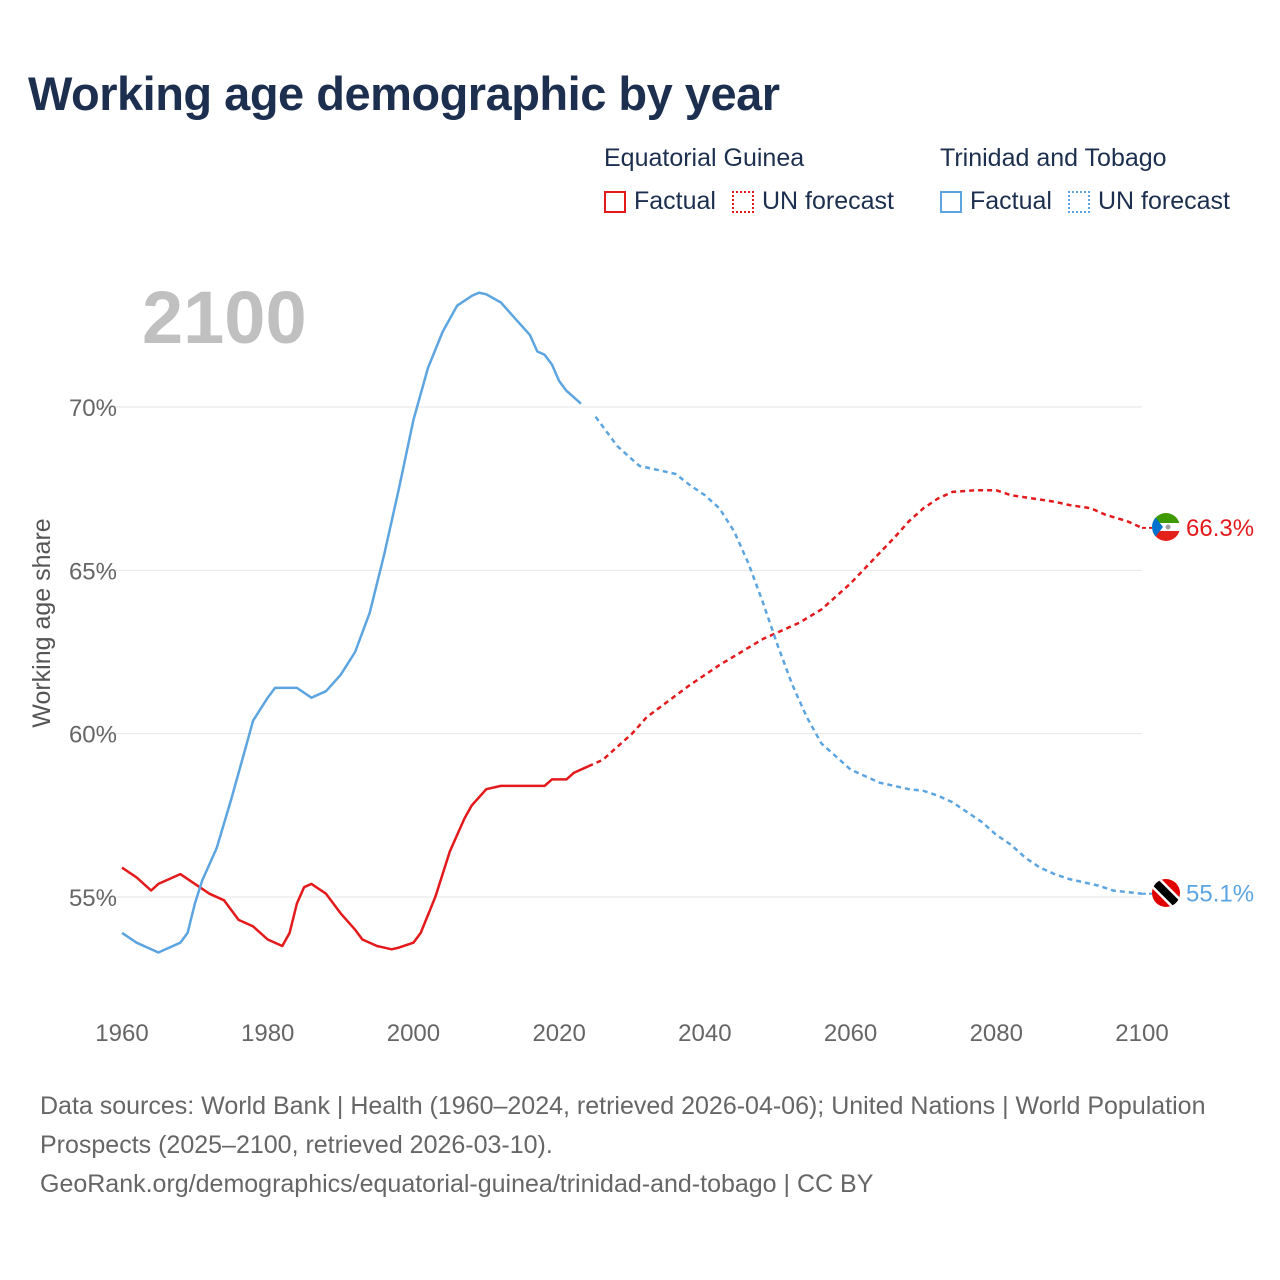 Image resolution: width=1280 pixels, height=1280 pixels. What do you see at coordinates (93, 735) in the screenshot?
I see `y-tick-label: 60%` at bounding box center [93, 735].